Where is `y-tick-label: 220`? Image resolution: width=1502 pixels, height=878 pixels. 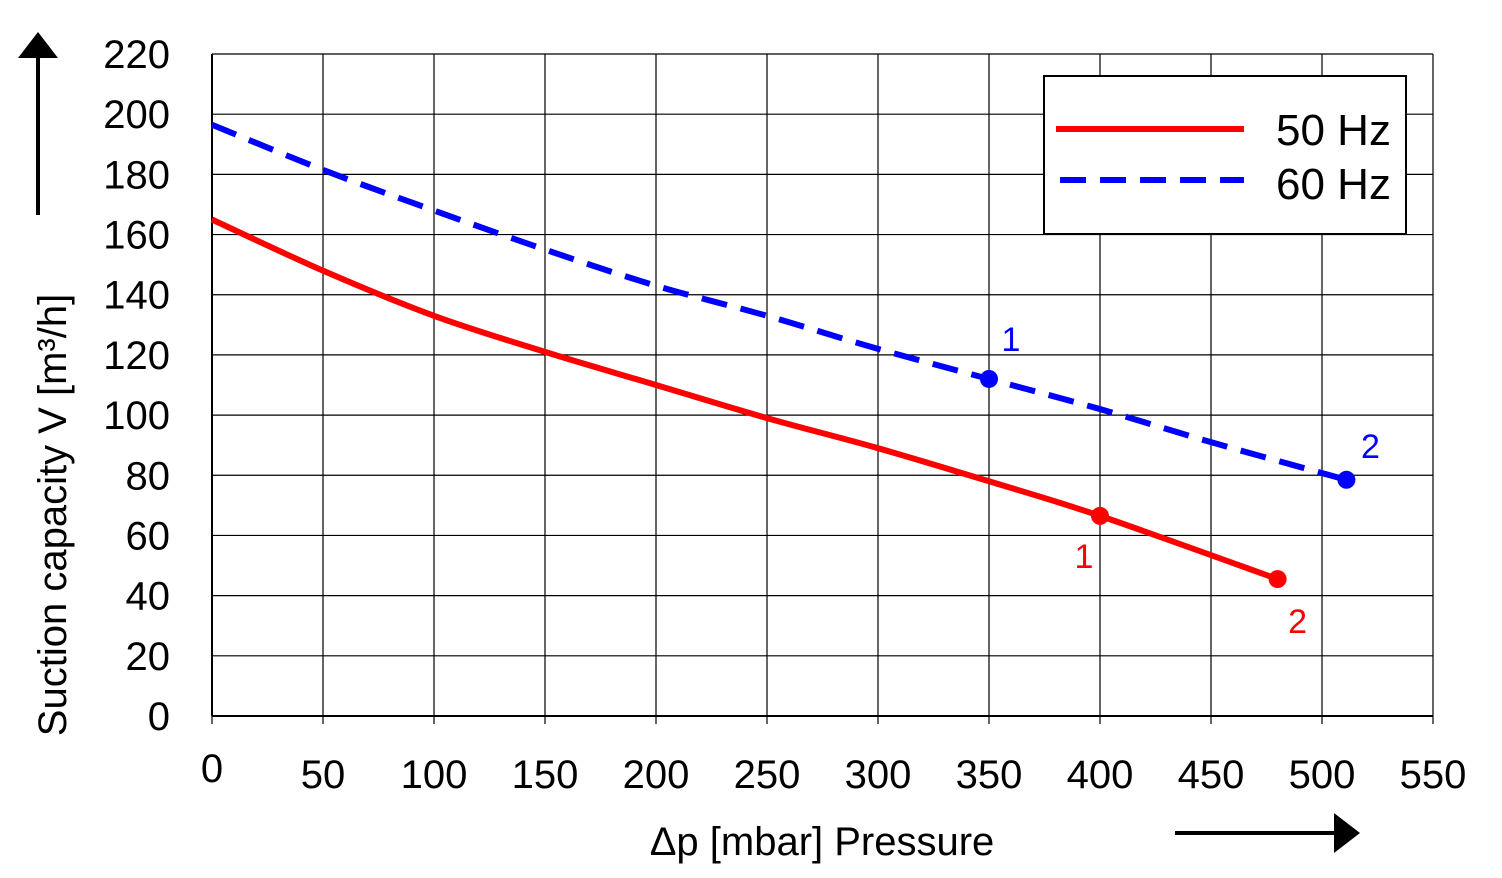
y-tick-label: 220 is located at coordinates (136, 55).